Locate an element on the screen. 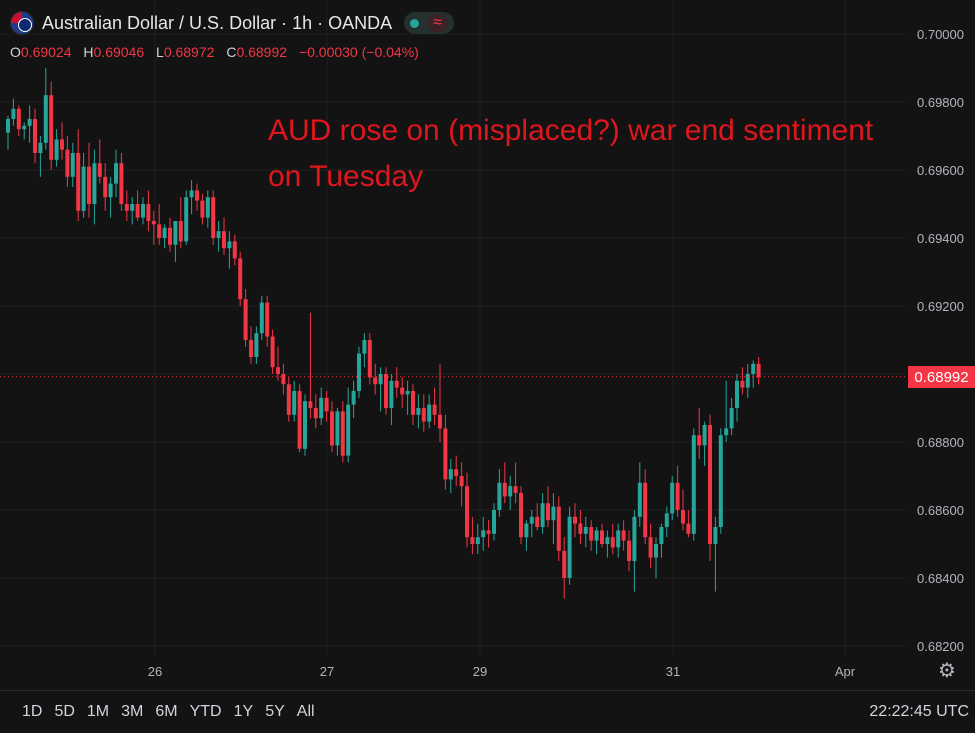  price-tick-label: 0.70000 is located at coordinates (940, 34).